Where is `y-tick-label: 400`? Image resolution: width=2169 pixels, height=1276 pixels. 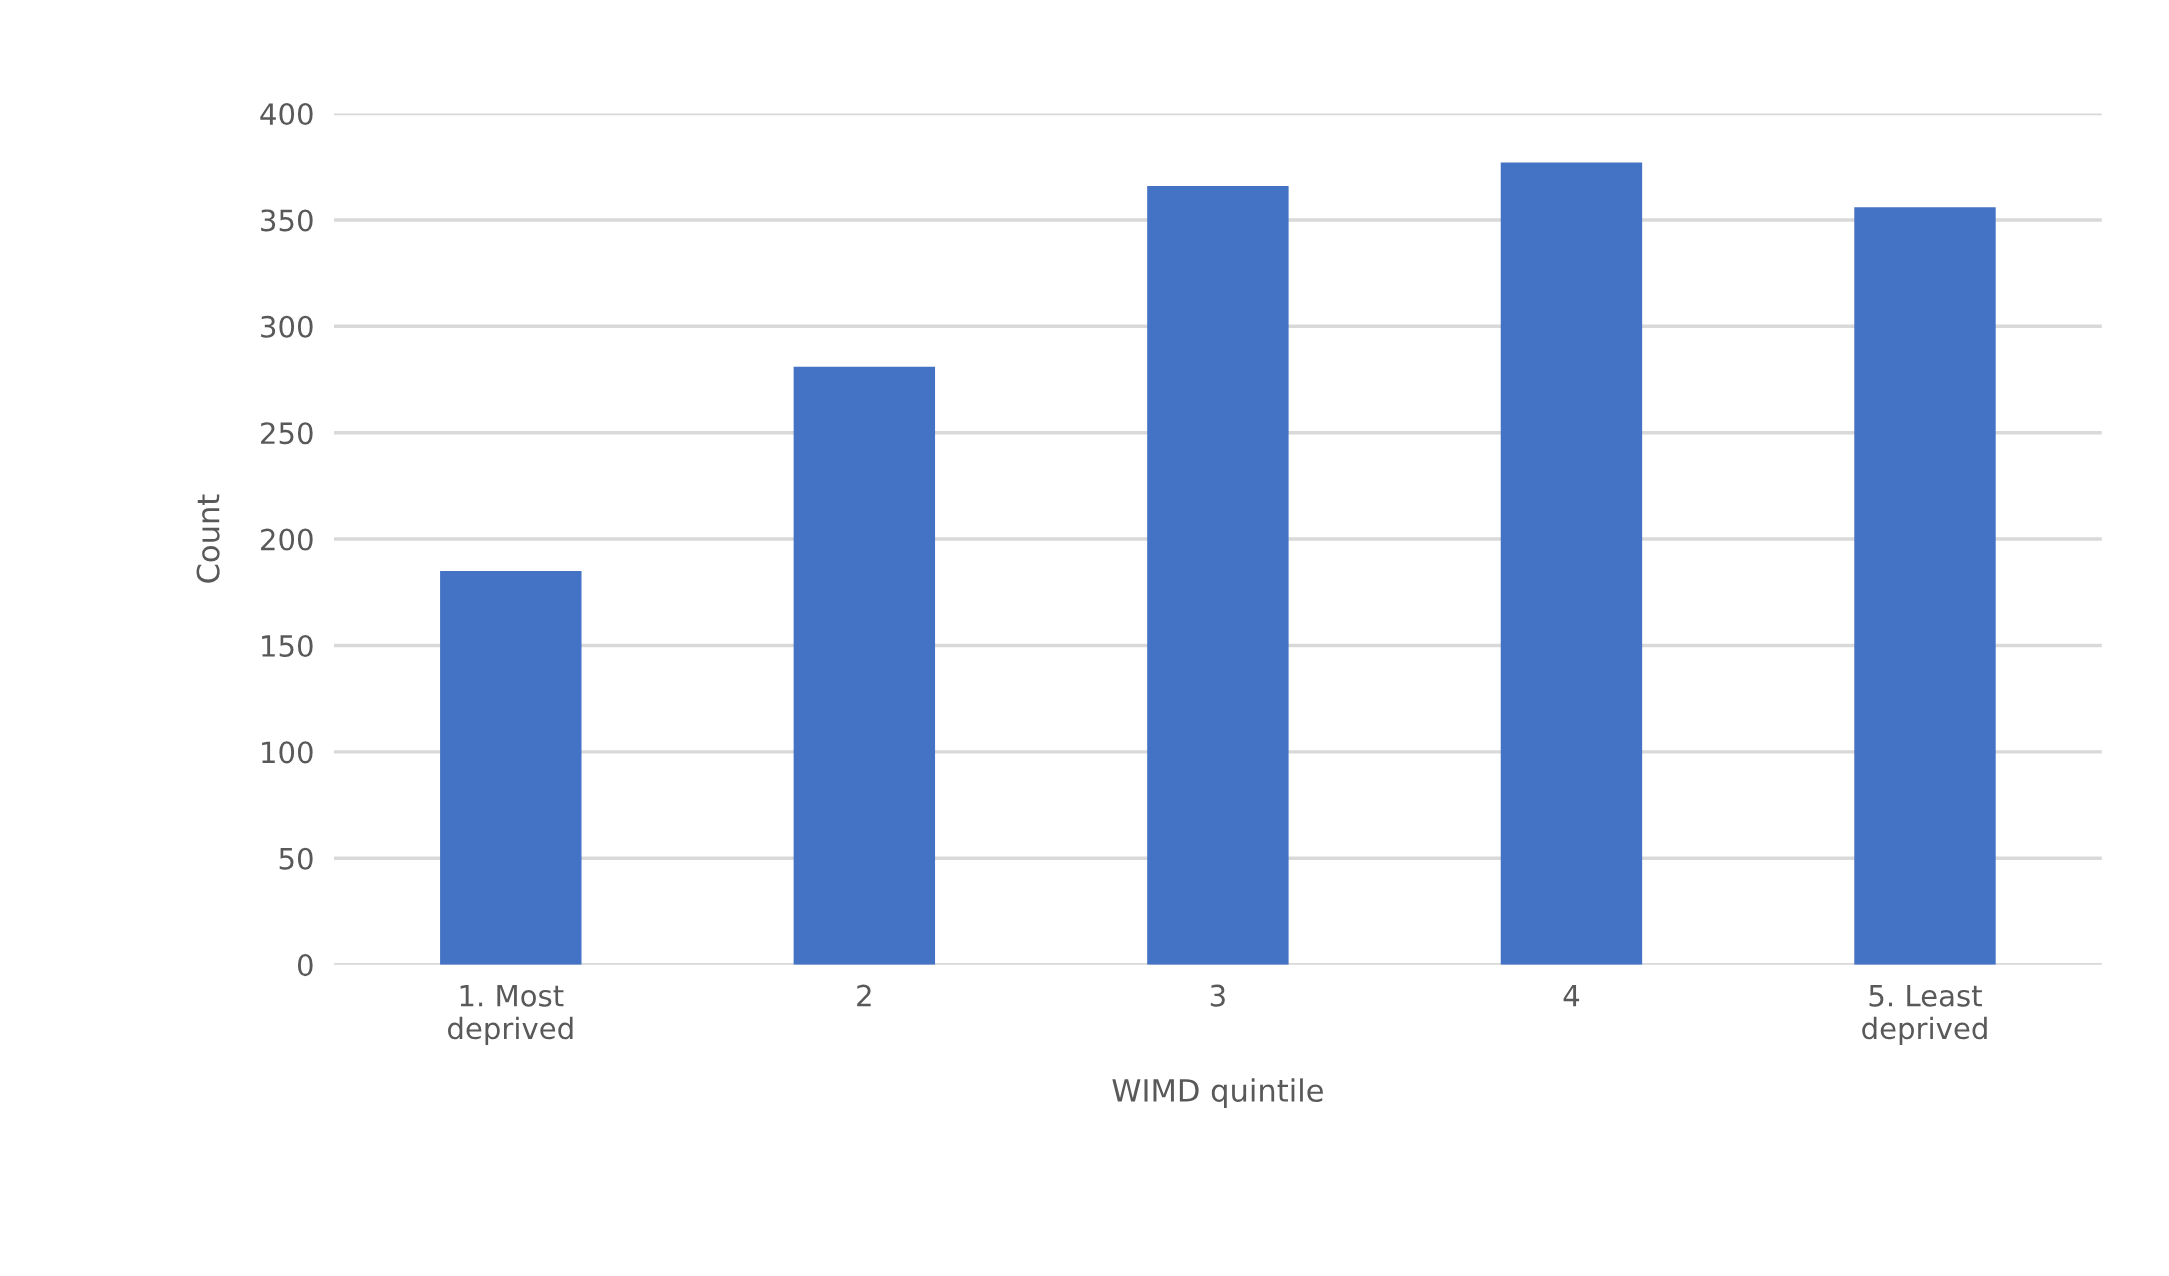 y-tick-label: 400 is located at coordinates (286, 114).